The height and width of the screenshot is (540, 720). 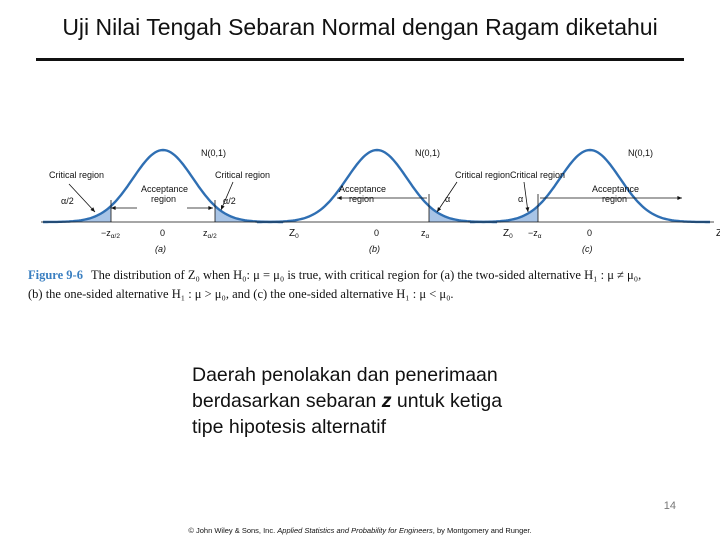 I want to click on panel-c-arrow-head, so click(x=679, y=198).